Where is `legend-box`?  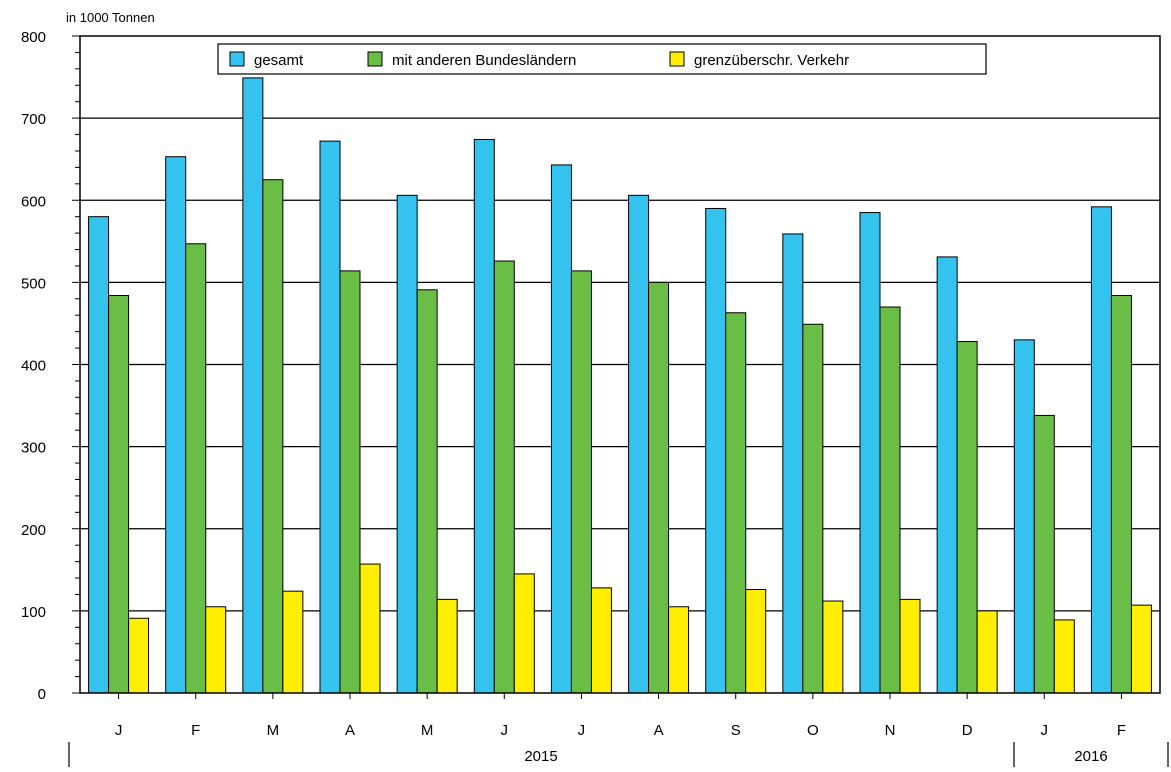
legend-box is located at coordinates (602, 59).